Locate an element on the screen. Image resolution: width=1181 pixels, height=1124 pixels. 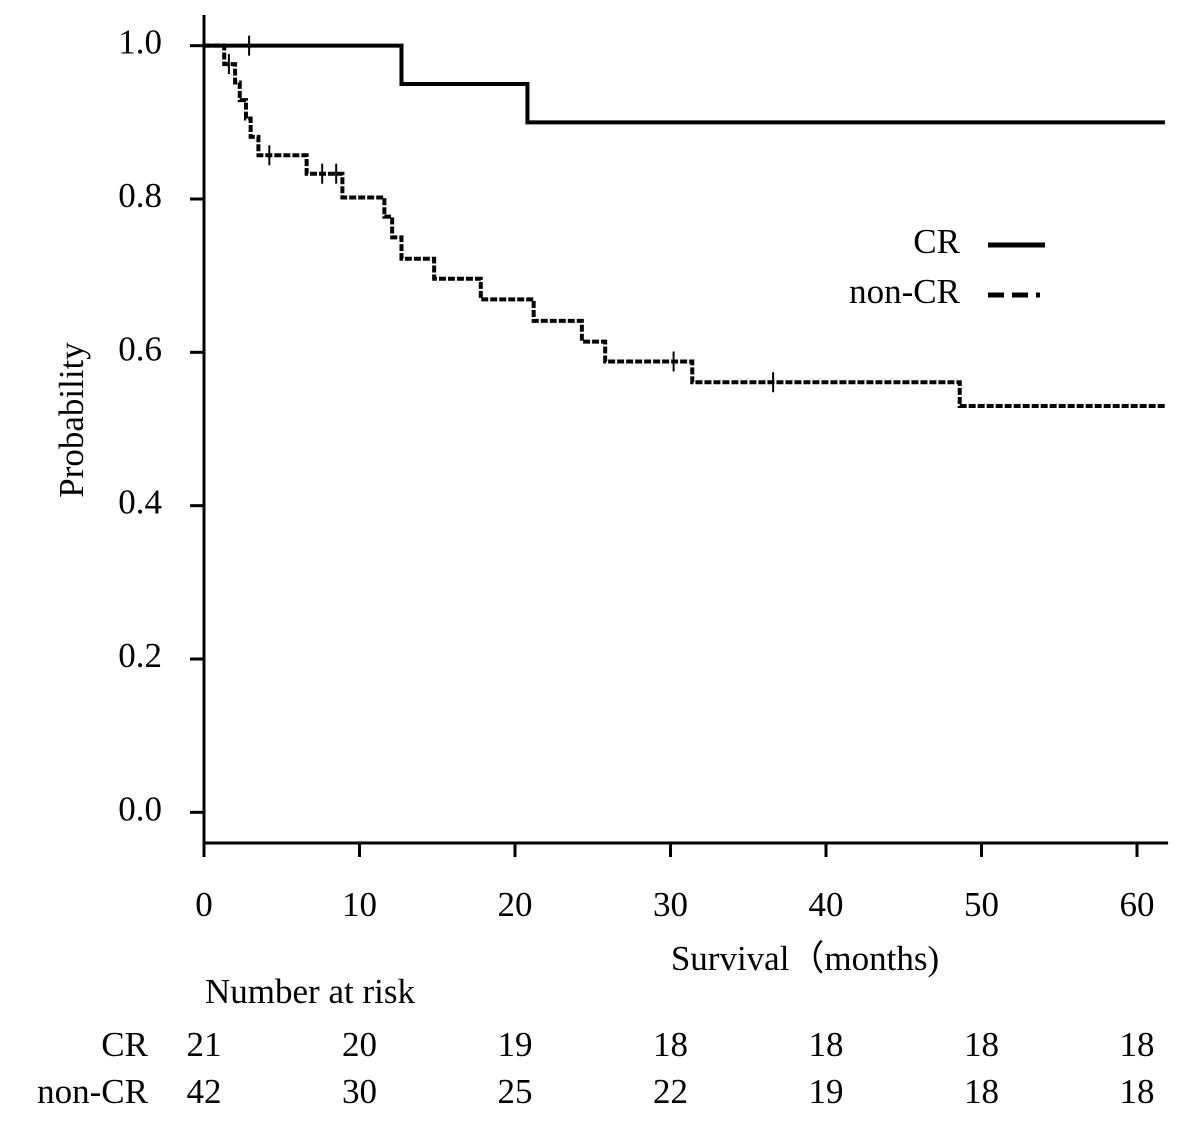
survival-curve is located at coordinates (684, 84).